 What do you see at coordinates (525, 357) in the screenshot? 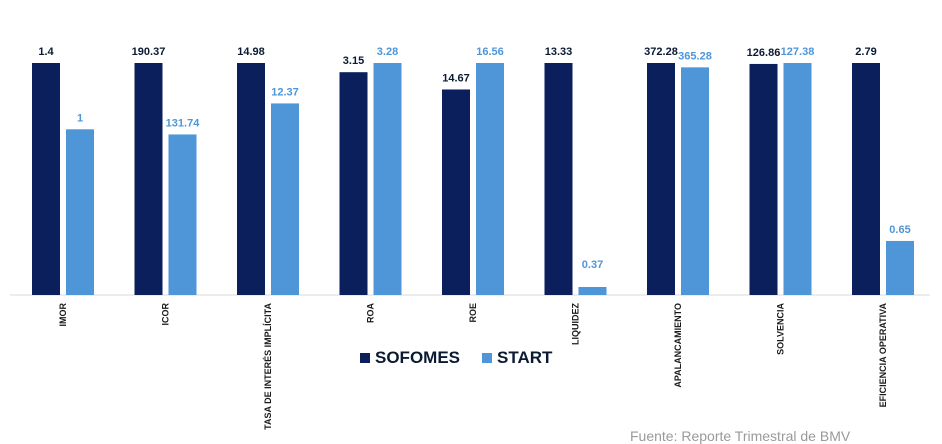
I see `legend-label-start: START` at bounding box center [525, 357].